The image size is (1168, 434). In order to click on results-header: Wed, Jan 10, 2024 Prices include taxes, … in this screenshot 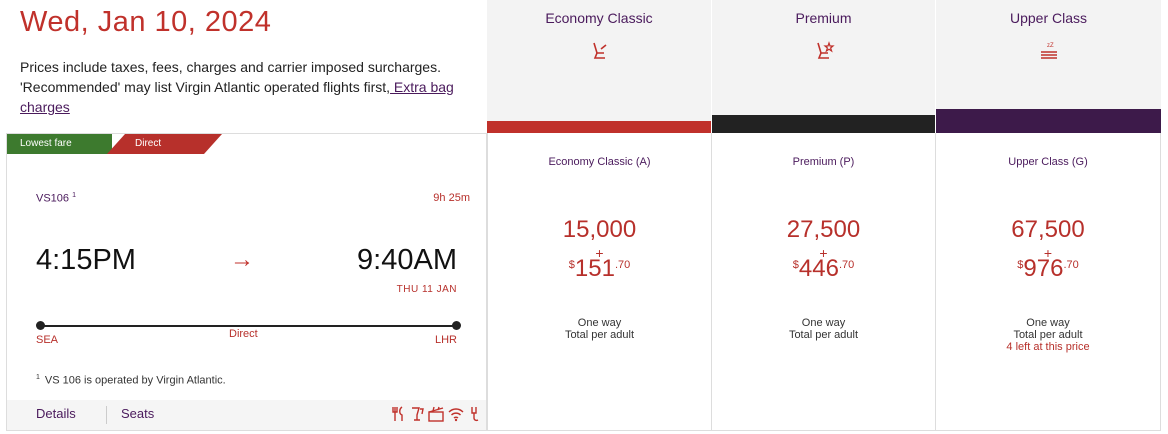, I will do `click(243, 66)`.